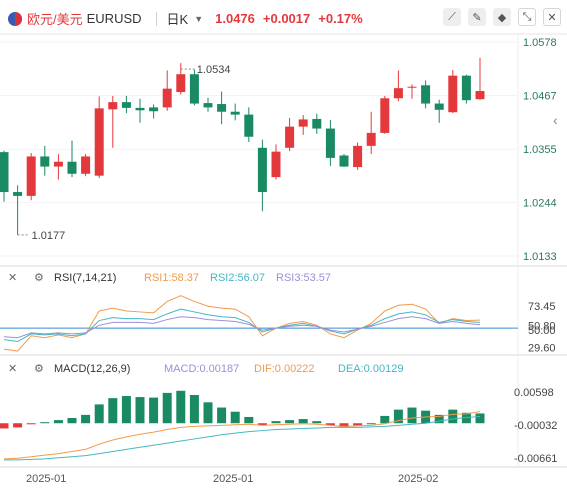 This screenshot has width=567, height=490. I want to click on toolbar: ⟋ ✎ ◆ ⤡ ✕, so click(498, 17).